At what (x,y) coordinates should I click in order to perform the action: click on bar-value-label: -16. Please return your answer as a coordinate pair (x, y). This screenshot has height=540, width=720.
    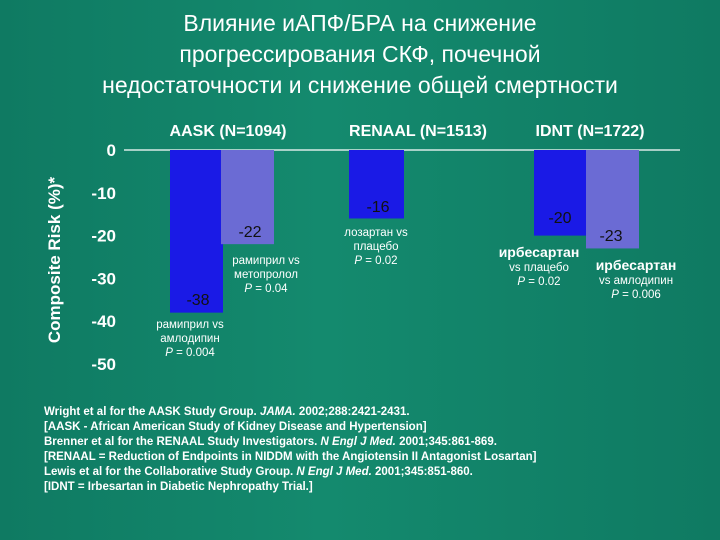
    Looking at the image, I should click on (377, 207).